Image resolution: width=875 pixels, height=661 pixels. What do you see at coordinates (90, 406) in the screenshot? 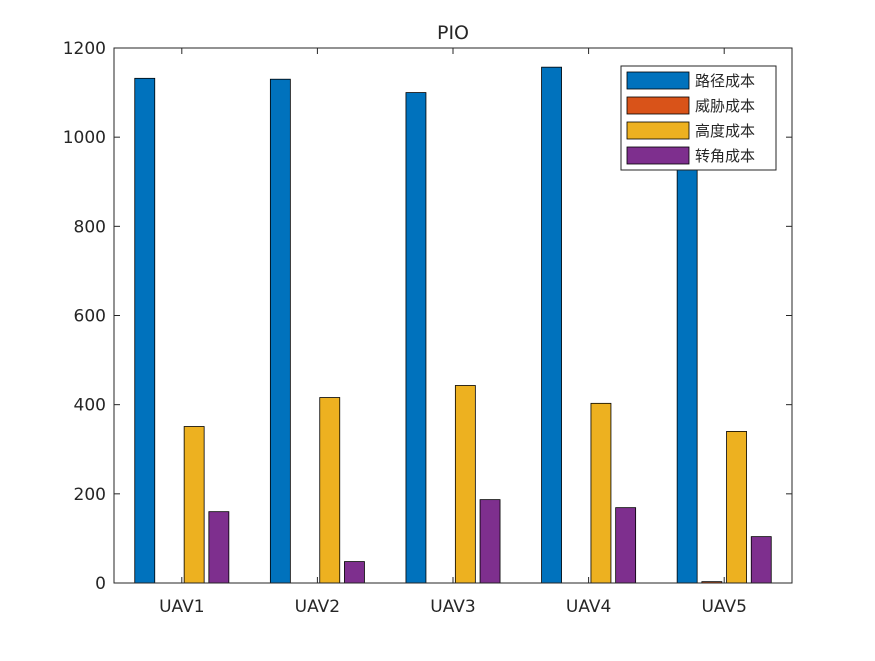
I see `y-tick-label: 400` at bounding box center [90, 406].